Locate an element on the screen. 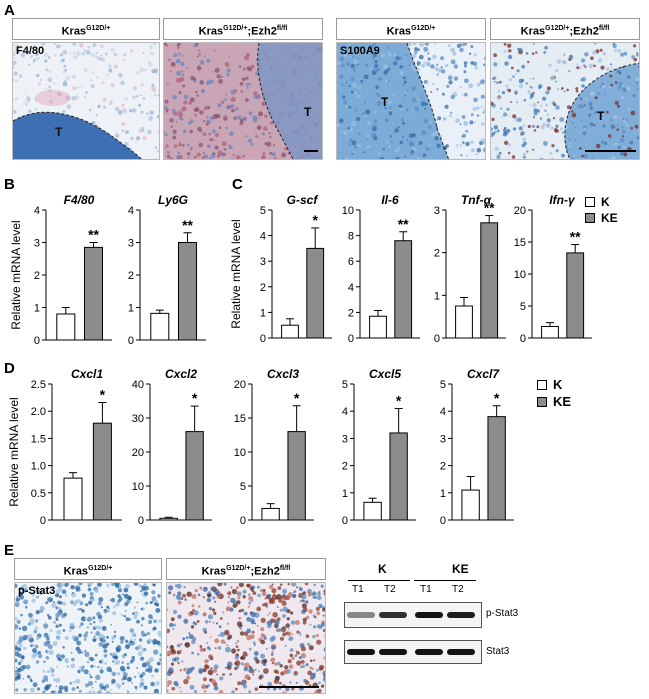 This screenshot has width=649, height=699. legend-bc: K KE is located at coordinates (615, 210).